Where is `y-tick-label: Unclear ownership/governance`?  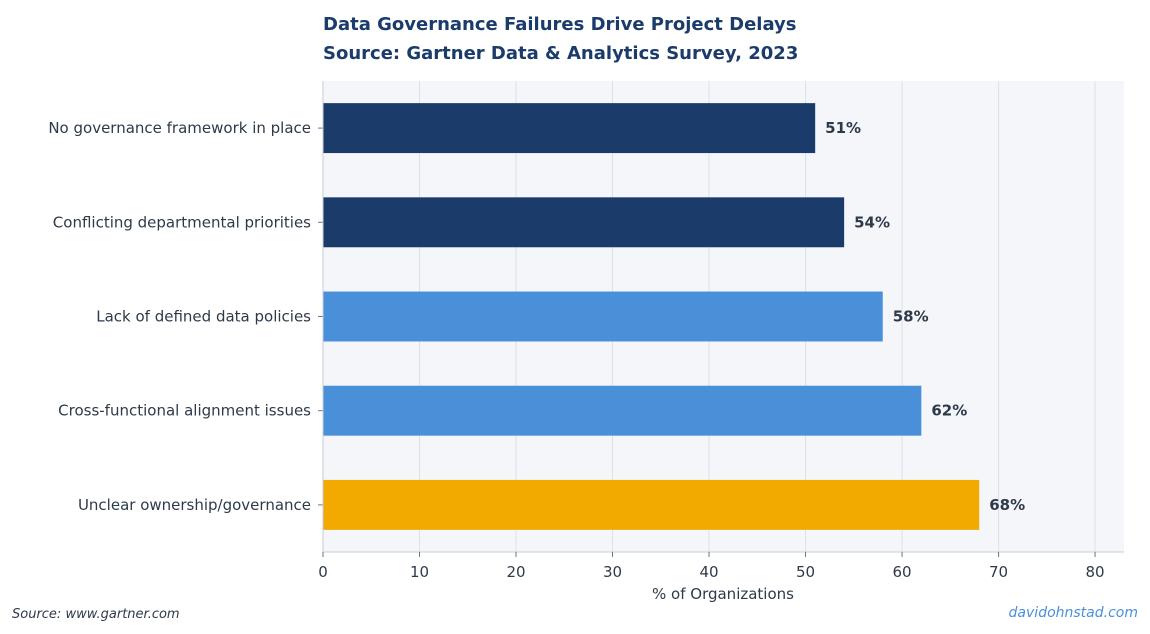 y-tick-label: Unclear ownership/governance is located at coordinates (194, 505).